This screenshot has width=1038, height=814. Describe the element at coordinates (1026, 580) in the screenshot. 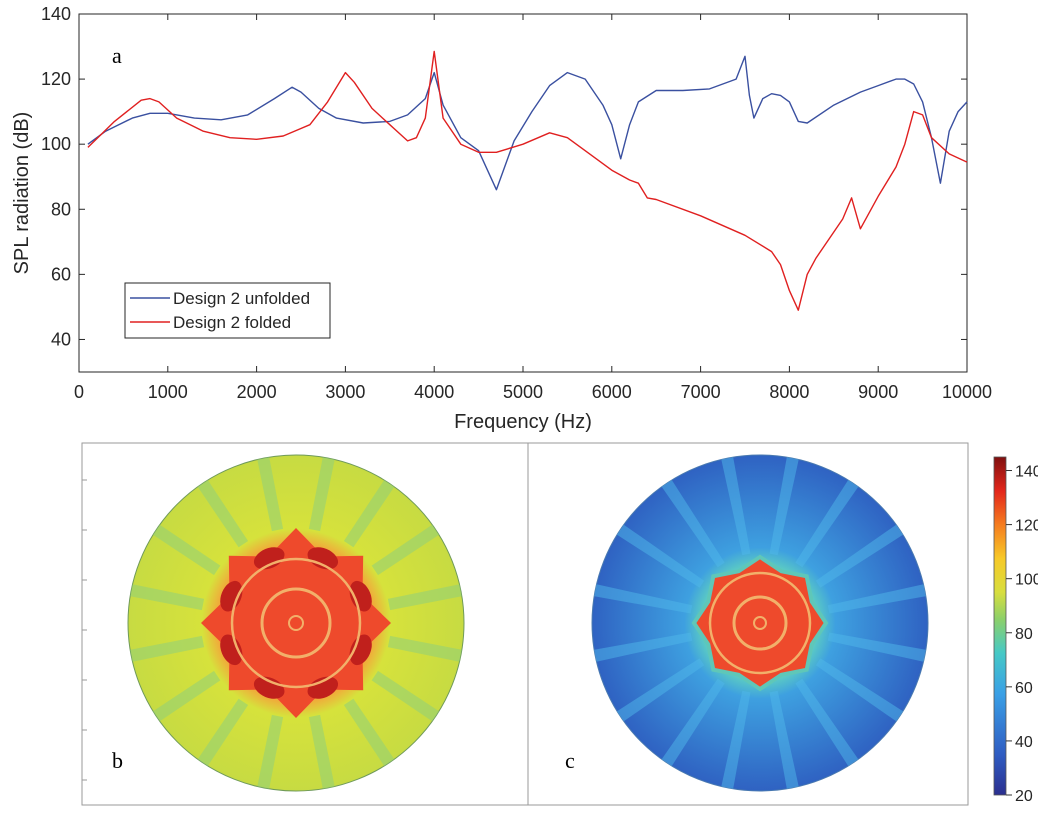

I see `colorbar-tick-label: 100` at that location.